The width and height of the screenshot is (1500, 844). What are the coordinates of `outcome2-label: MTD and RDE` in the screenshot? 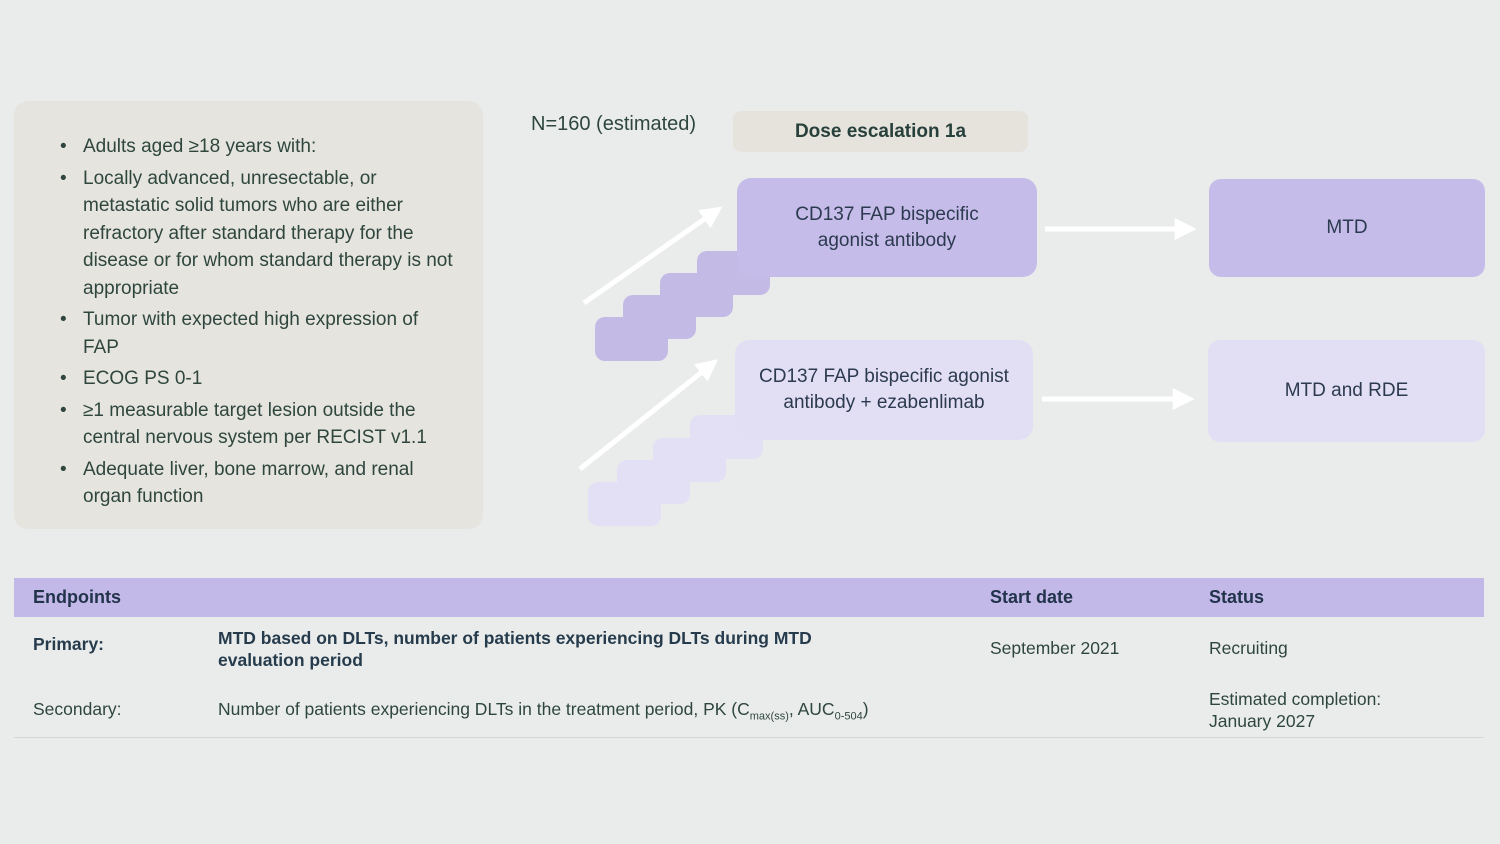 It's located at (1346, 390).